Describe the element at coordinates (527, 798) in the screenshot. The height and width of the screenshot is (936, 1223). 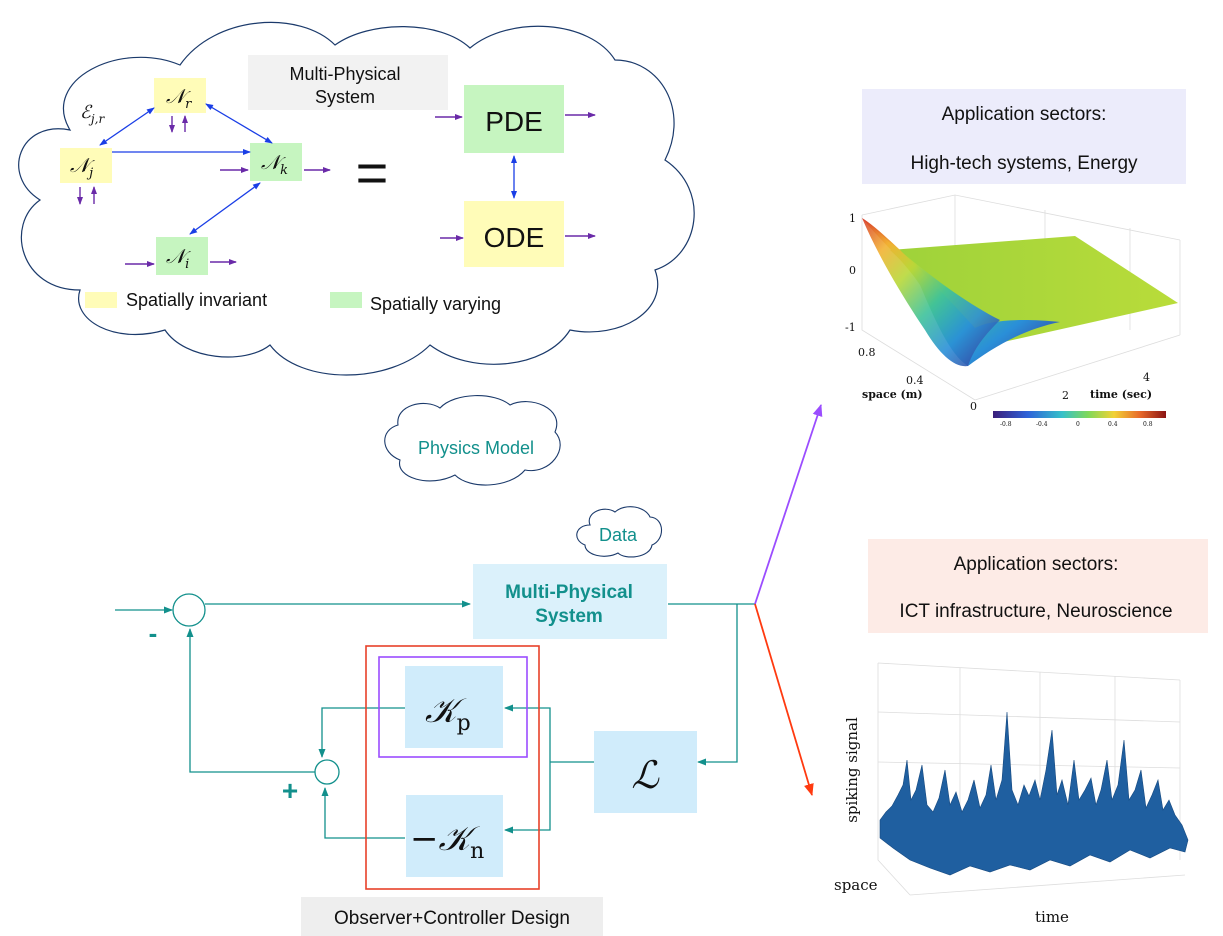
I see `l-to-kn-line` at that location.